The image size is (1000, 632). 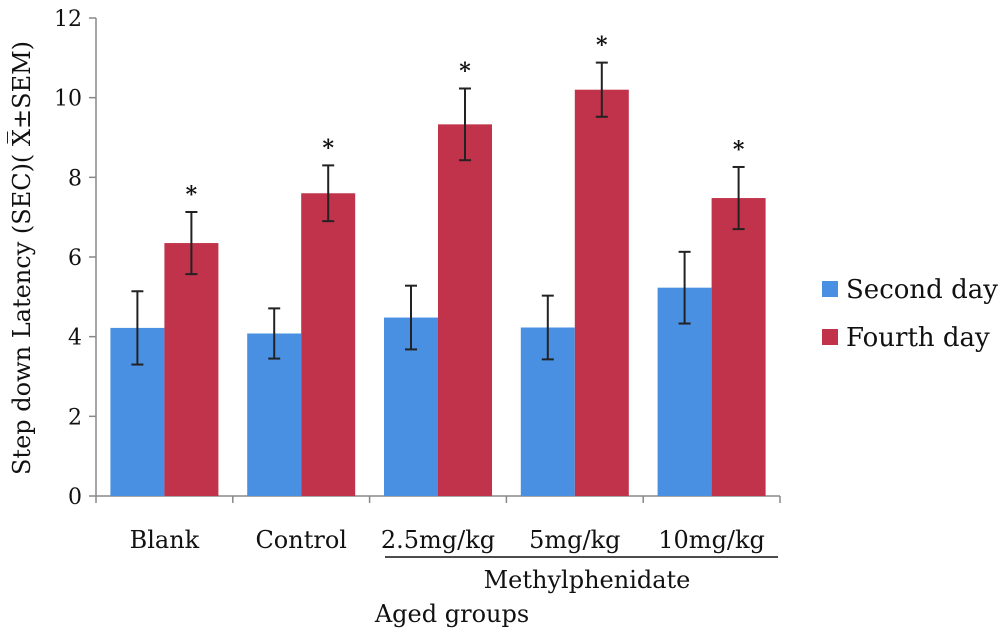 I want to click on y-tick-label: 10, so click(x=68, y=99).